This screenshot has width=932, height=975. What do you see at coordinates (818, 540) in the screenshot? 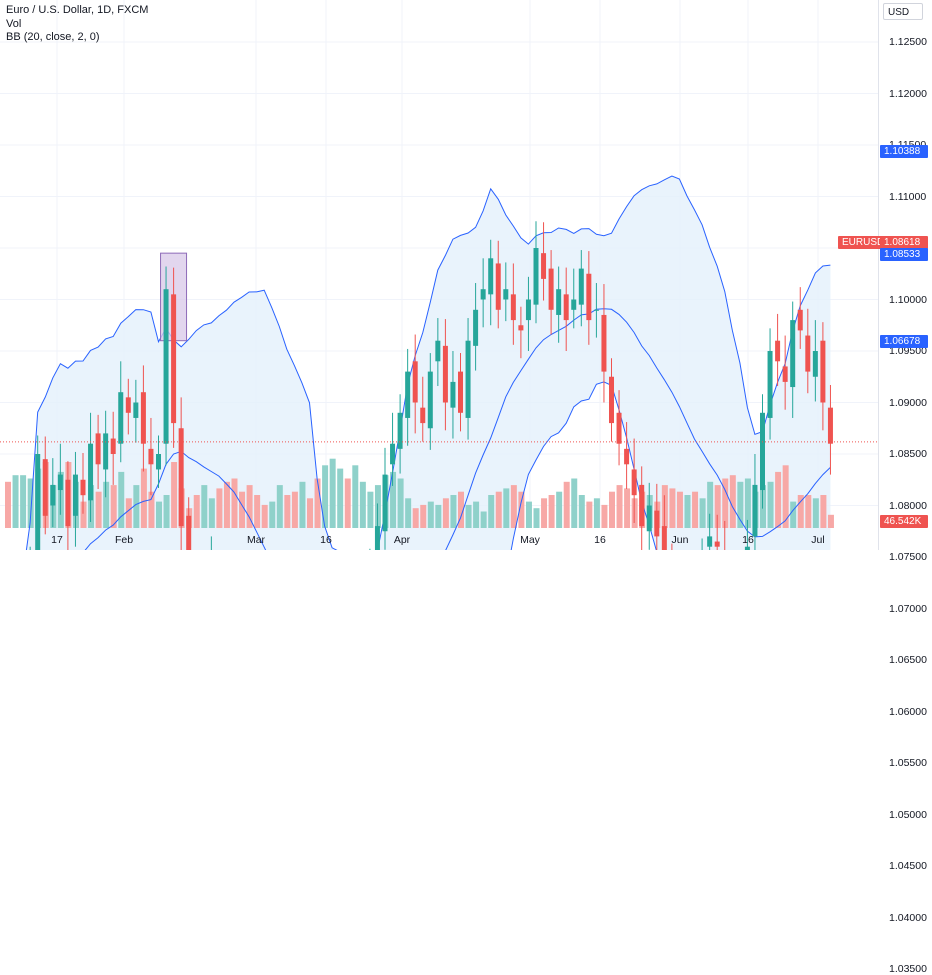
I see `time-tick-label: Jul` at bounding box center [818, 540].